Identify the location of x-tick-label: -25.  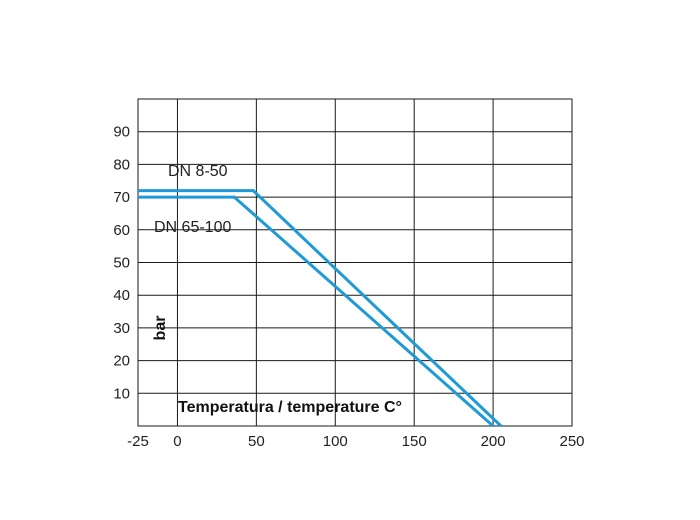
(138, 441).